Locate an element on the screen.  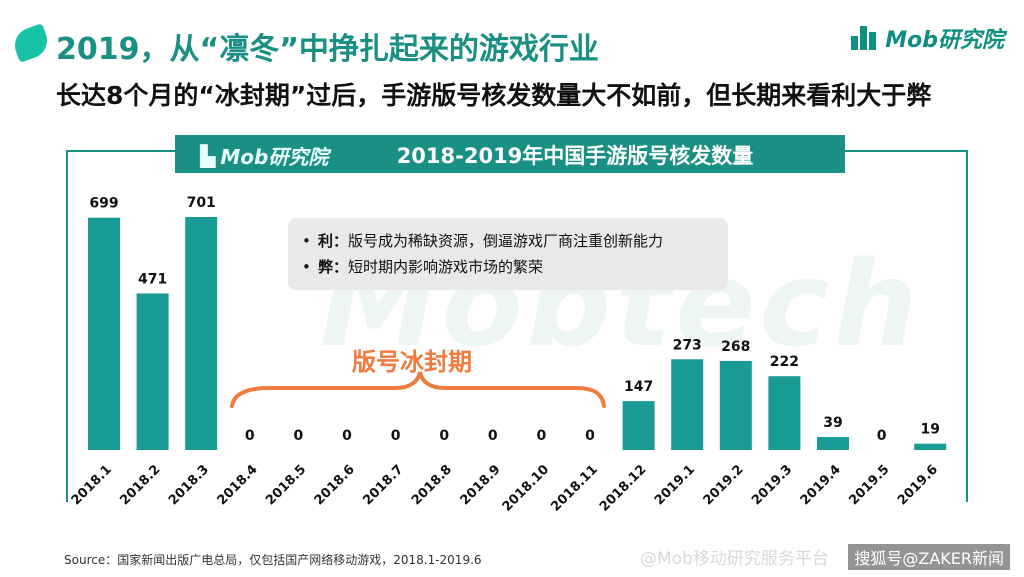
callout-item-pro: 利：版号成为稀缺资源，倒逼游戏厂商注重创新能力 is located at coordinates (515, 241).